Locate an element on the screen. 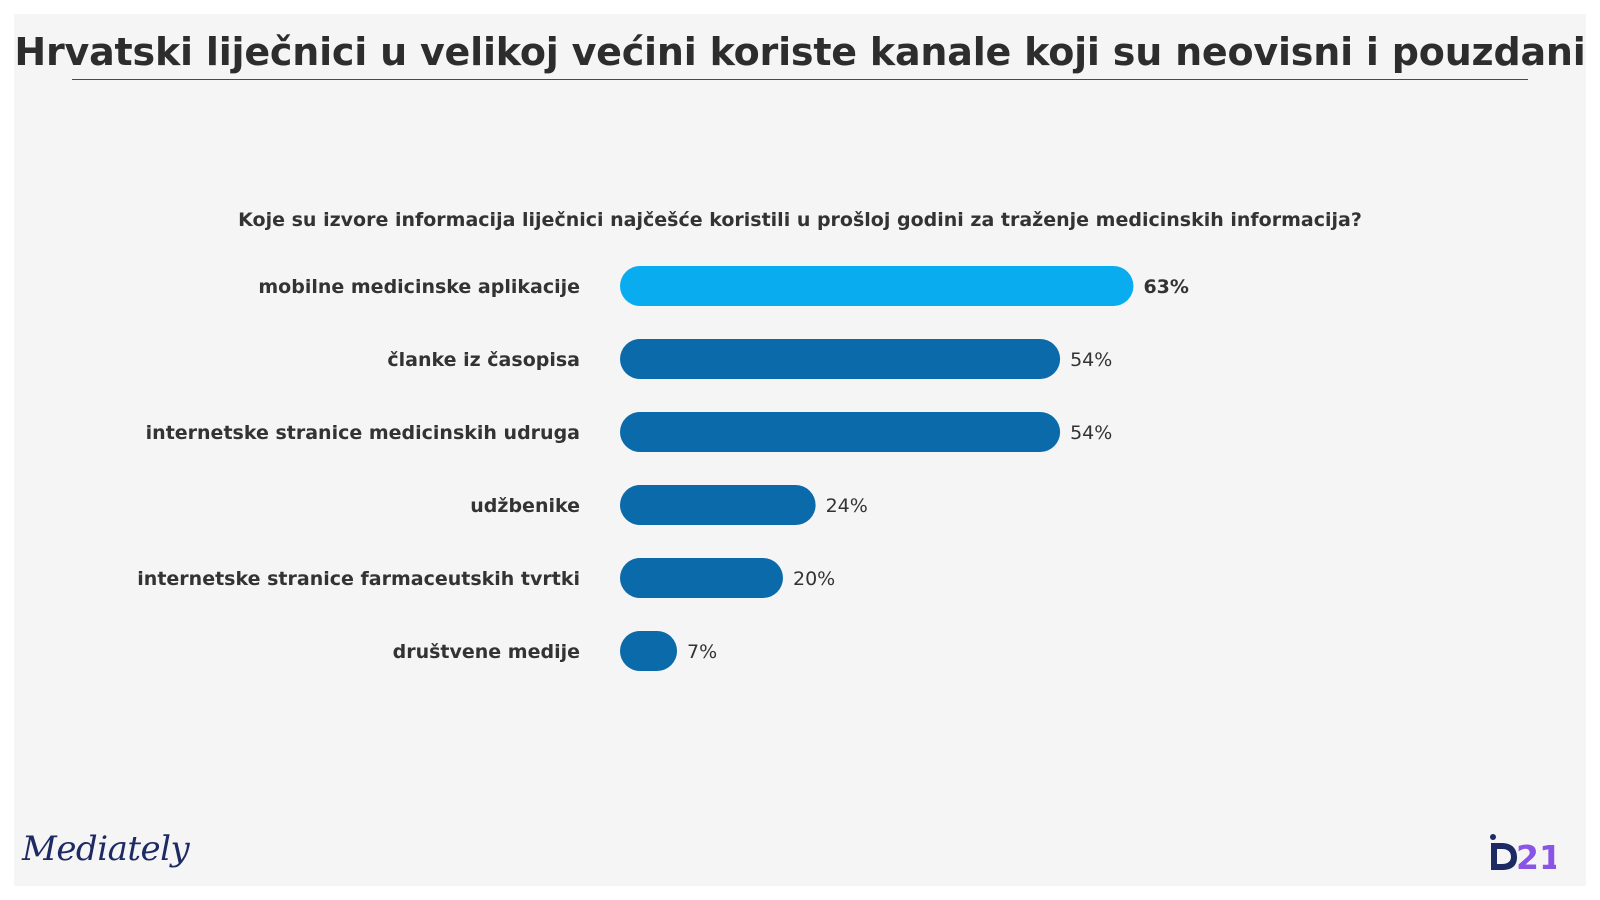 The image size is (1600, 900). d21-logo: 21 is located at coordinates (1523, 853).